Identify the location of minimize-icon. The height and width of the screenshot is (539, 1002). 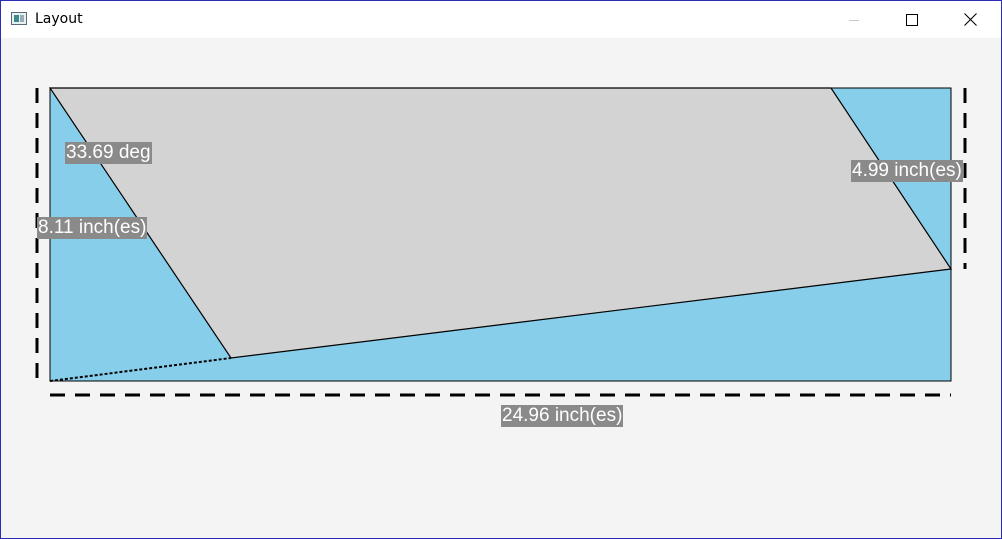
(854, 20).